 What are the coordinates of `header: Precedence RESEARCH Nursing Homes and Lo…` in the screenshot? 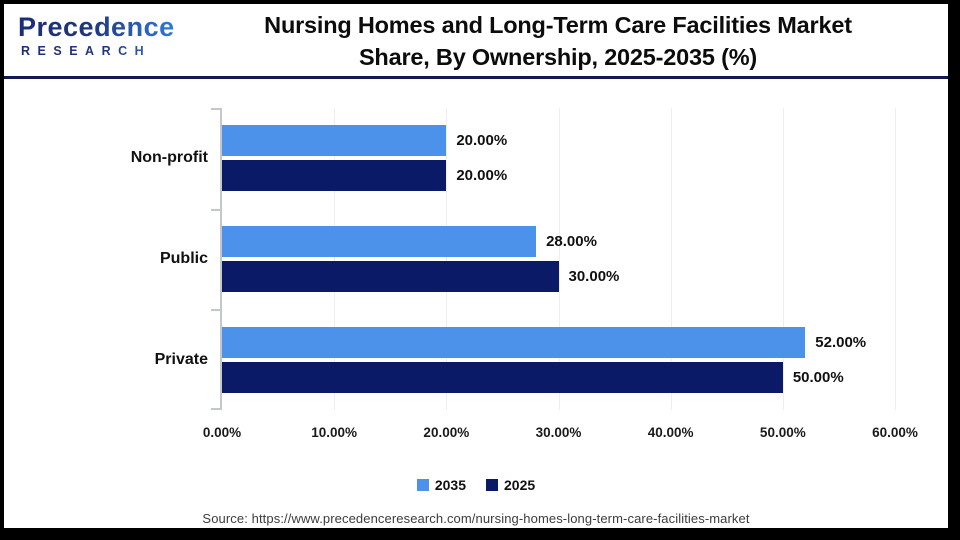 It's located at (476, 40).